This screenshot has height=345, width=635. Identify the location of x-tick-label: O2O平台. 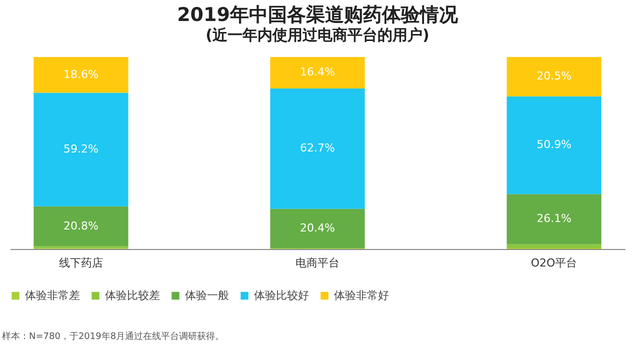
(554, 263).